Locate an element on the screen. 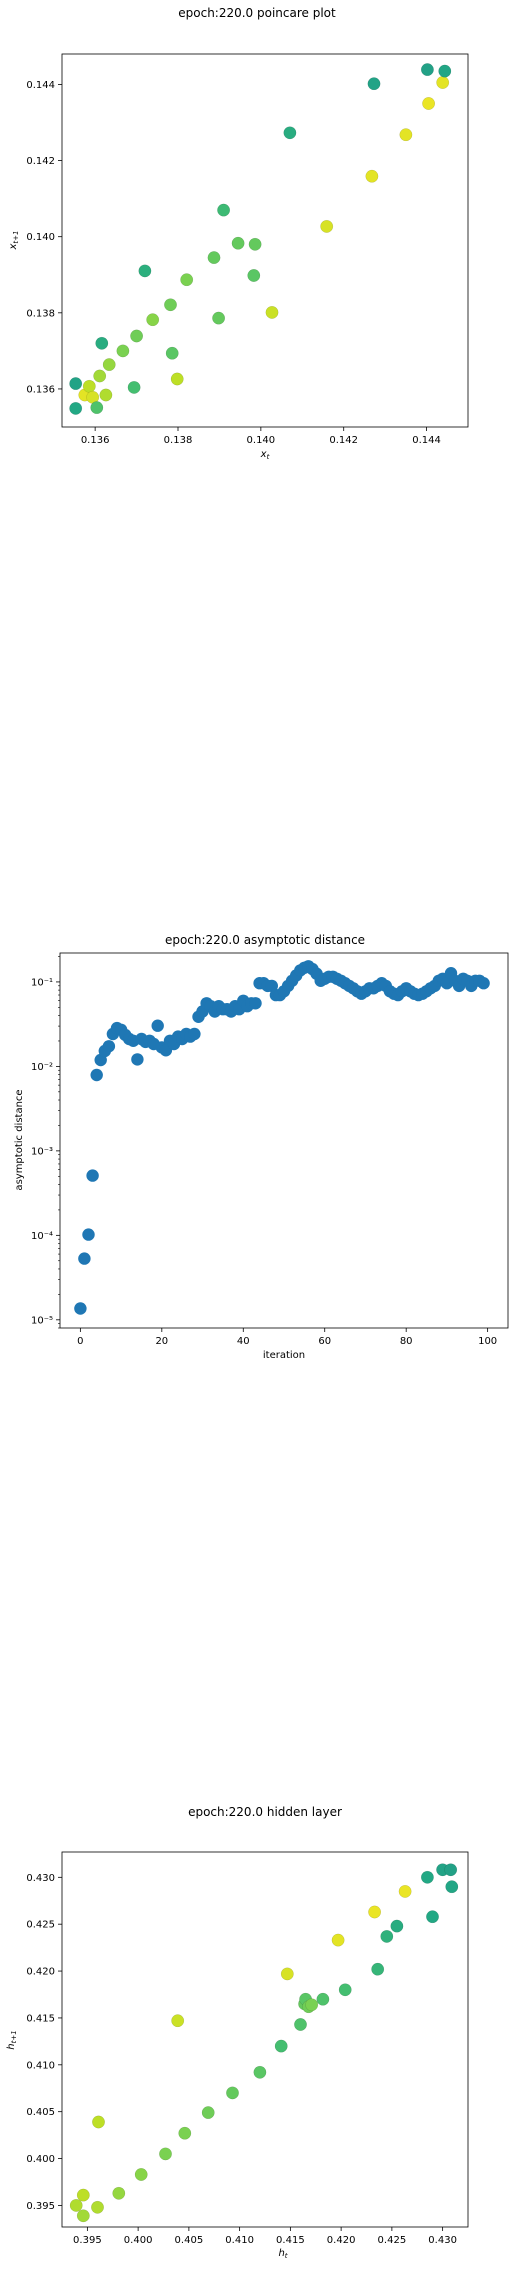 The image size is (514, 2269). x-tick-label: 100 is located at coordinates (487, 1341).